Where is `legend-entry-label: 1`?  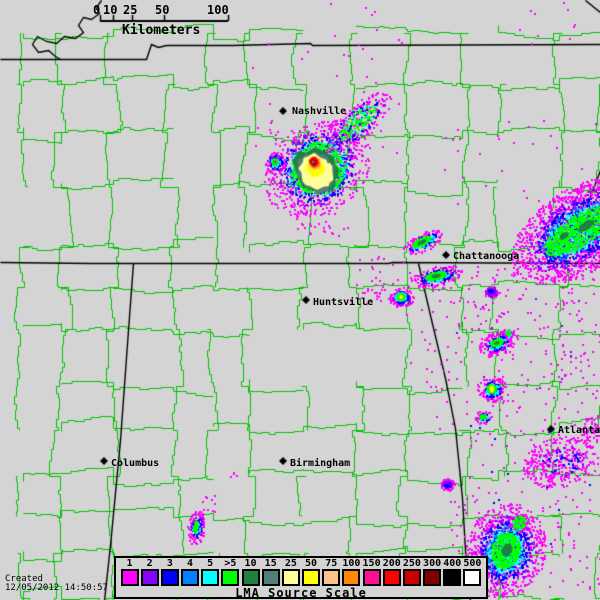
legend-entry-label: 1 is located at coordinates (129, 563).